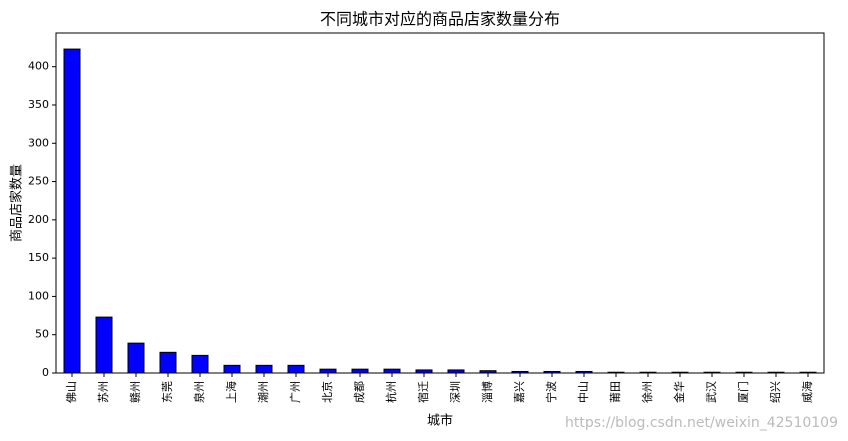 This screenshot has height=441, width=848. Describe the element at coordinates (38, 219) in the screenshot. I see `y-tick-label: 200` at that location.